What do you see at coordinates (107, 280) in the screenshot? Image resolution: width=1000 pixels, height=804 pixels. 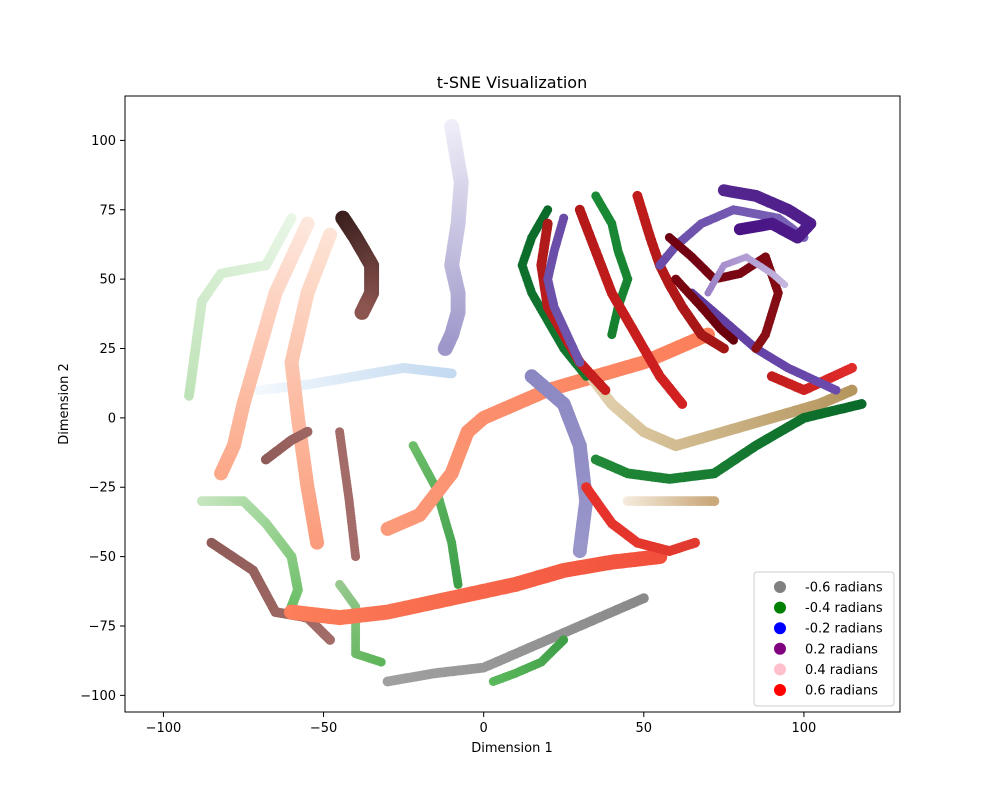 I see `y-tick-label: 50` at bounding box center [107, 280].